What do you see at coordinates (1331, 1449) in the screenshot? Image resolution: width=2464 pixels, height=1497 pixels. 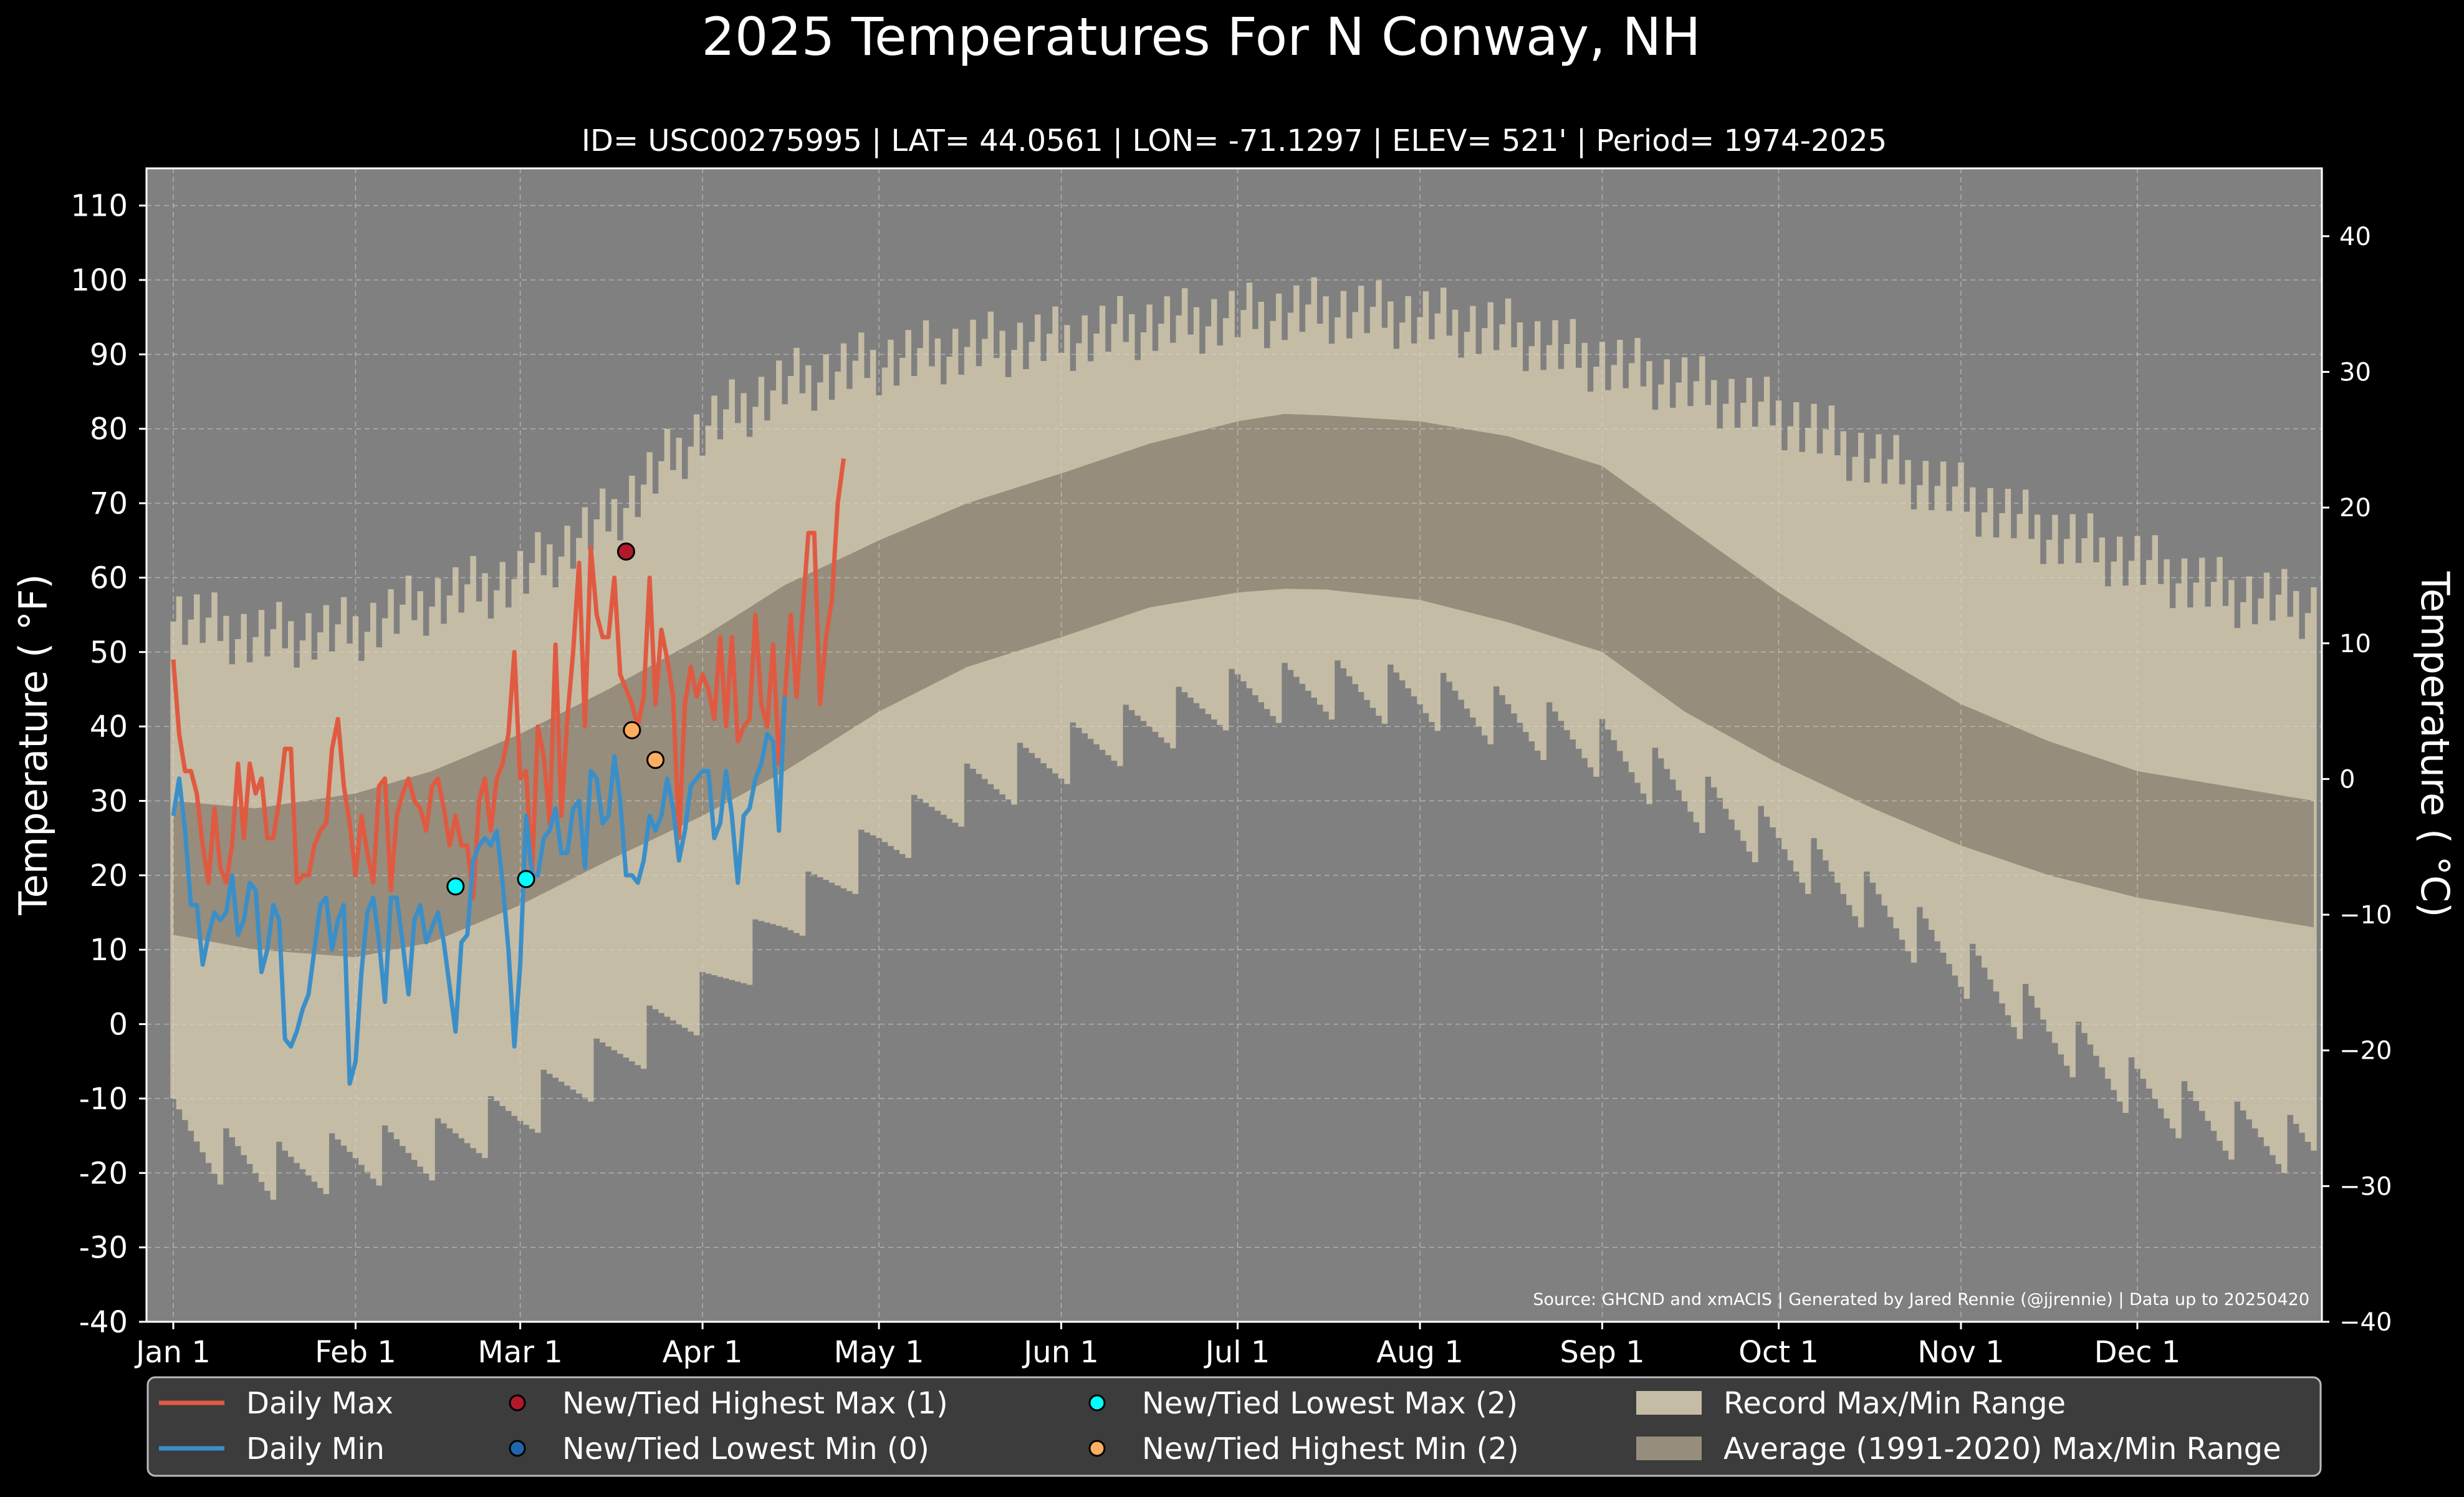 I see `legend-label: New/Tied Highest Min (2)` at bounding box center [1331, 1449].